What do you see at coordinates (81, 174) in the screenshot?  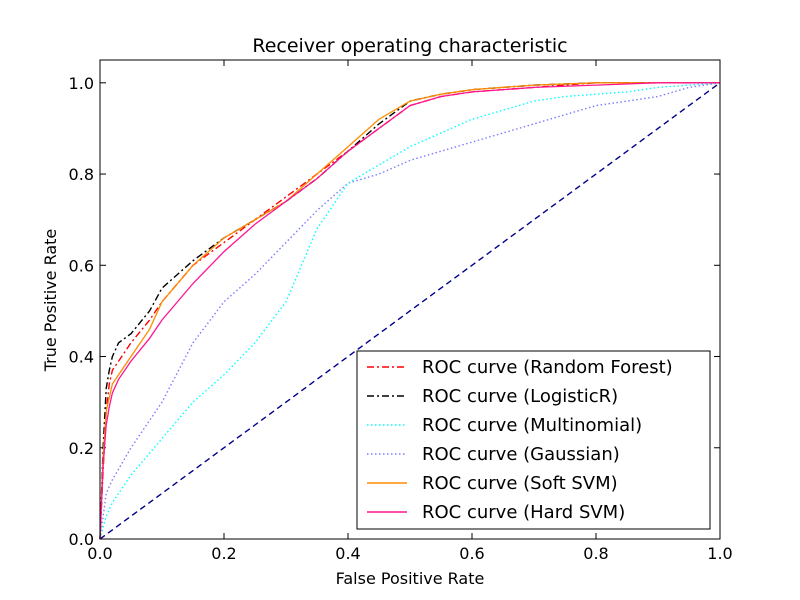 I see `y-tick-label: 0.8` at bounding box center [81, 174].